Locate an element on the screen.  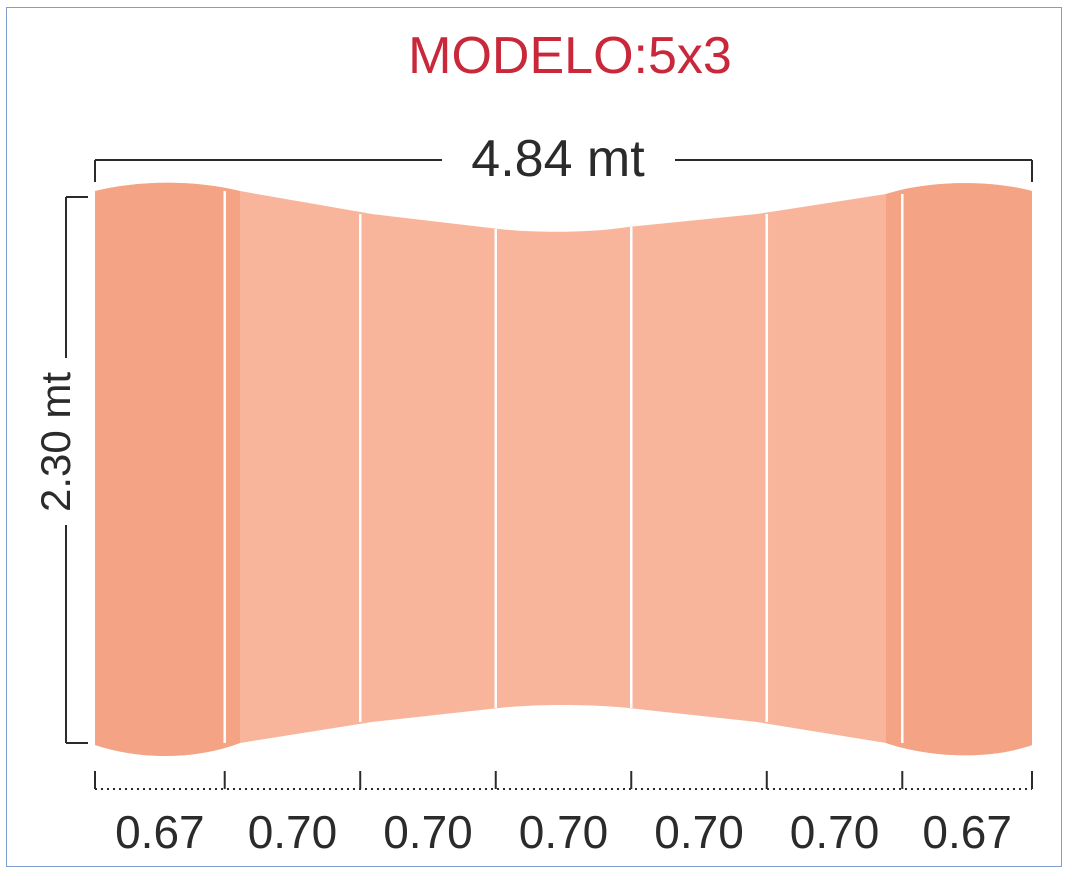
height-dimension is located at coordinates (76, 470).